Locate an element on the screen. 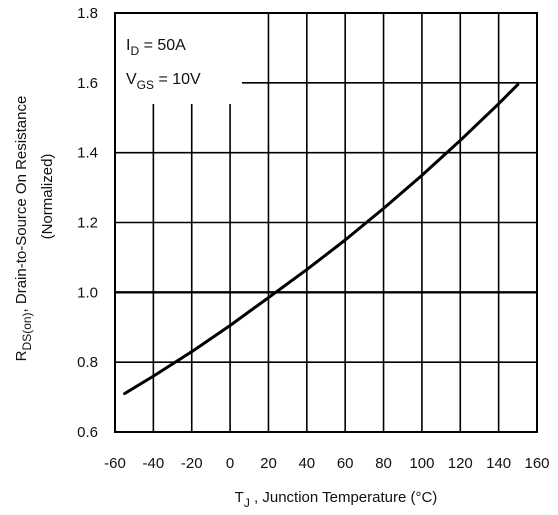  x-tick-label: 120 is located at coordinates (460, 463).